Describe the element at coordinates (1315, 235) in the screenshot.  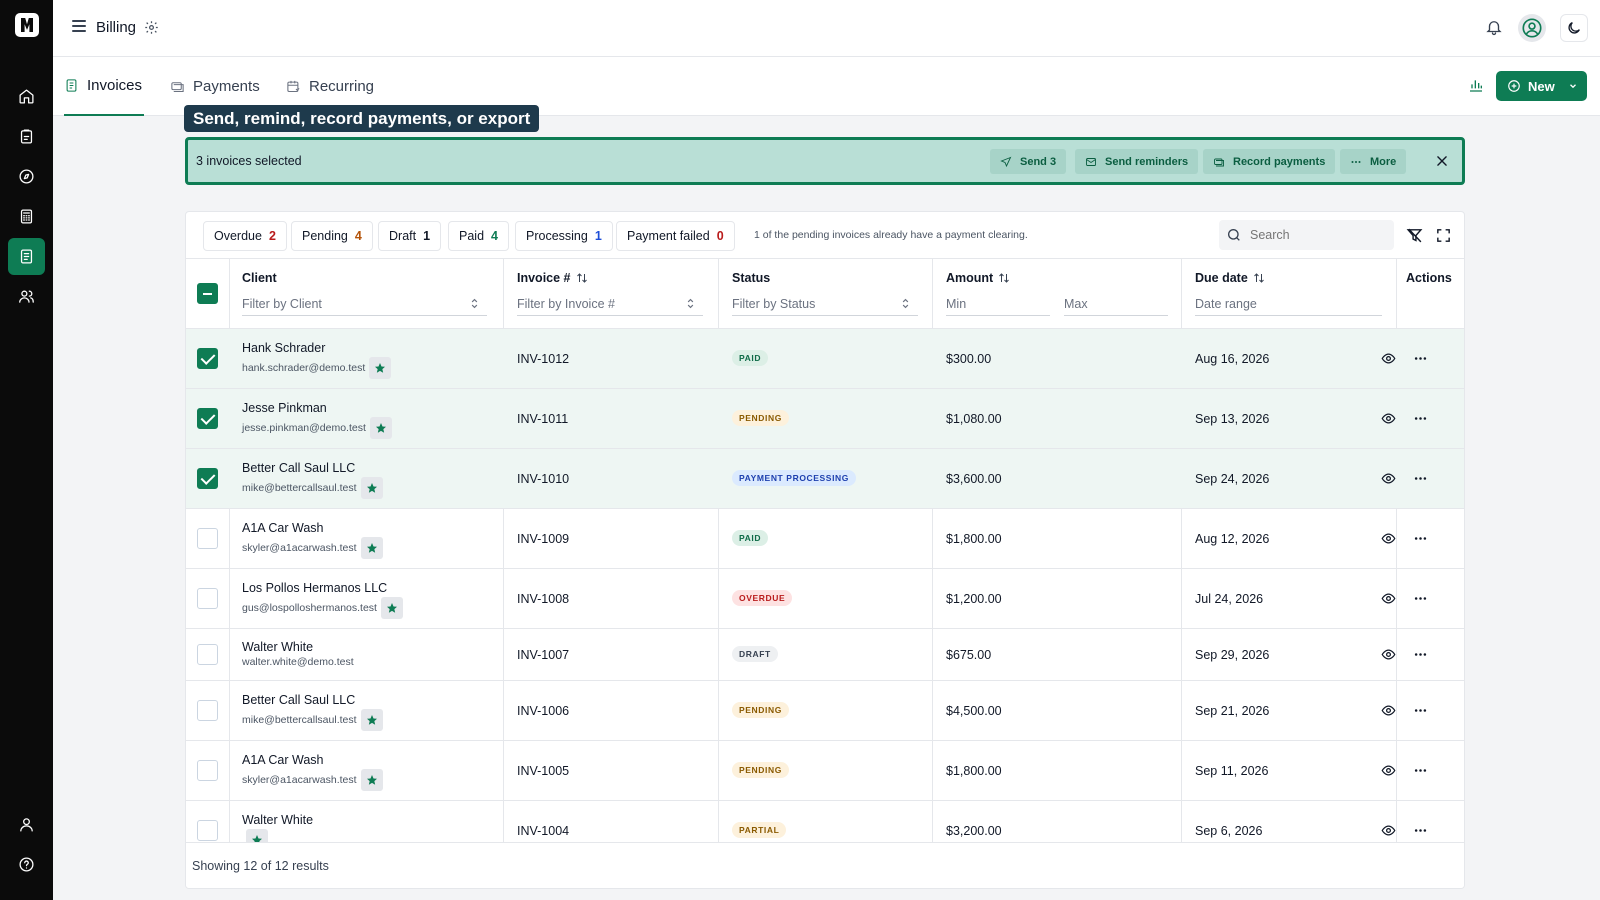
I see `search-input` at that location.